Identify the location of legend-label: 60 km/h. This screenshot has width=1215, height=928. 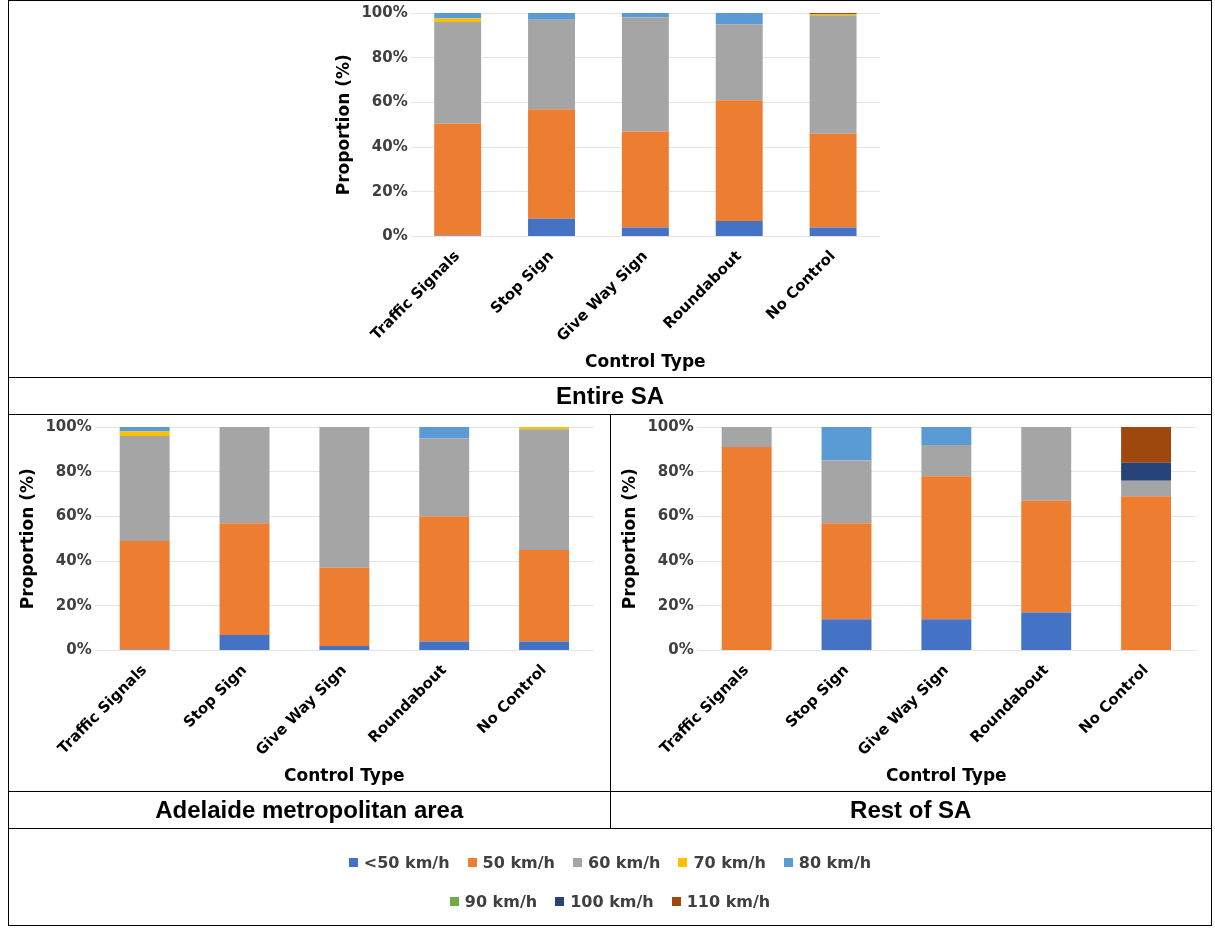
(624, 862).